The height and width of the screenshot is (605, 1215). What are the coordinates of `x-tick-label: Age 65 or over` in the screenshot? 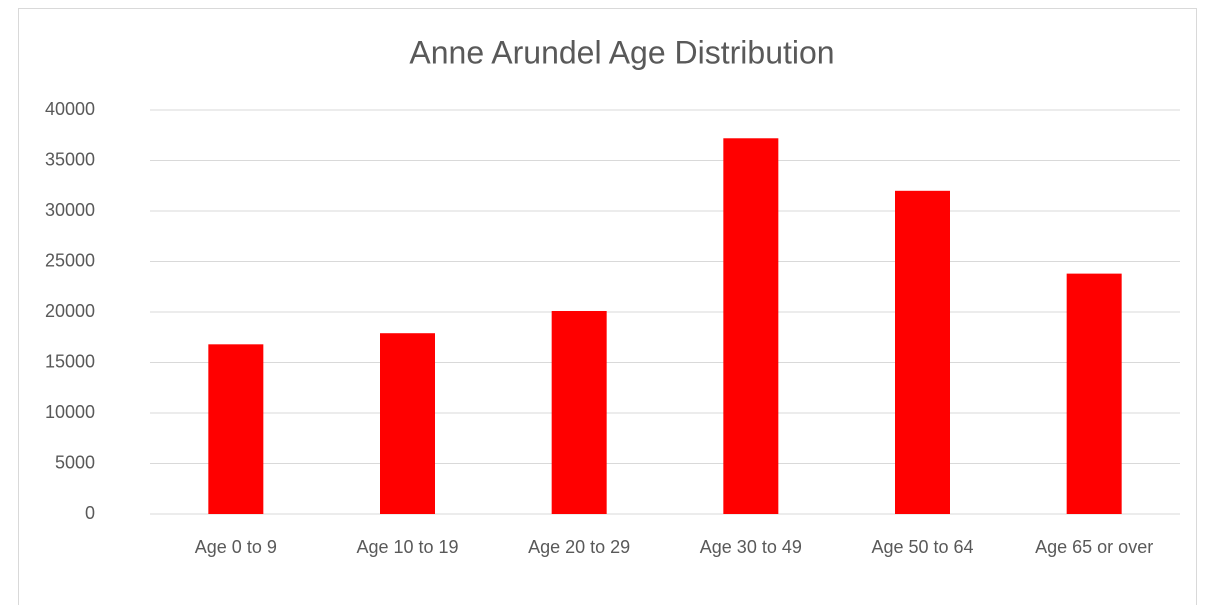 It's located at (1094, 547).